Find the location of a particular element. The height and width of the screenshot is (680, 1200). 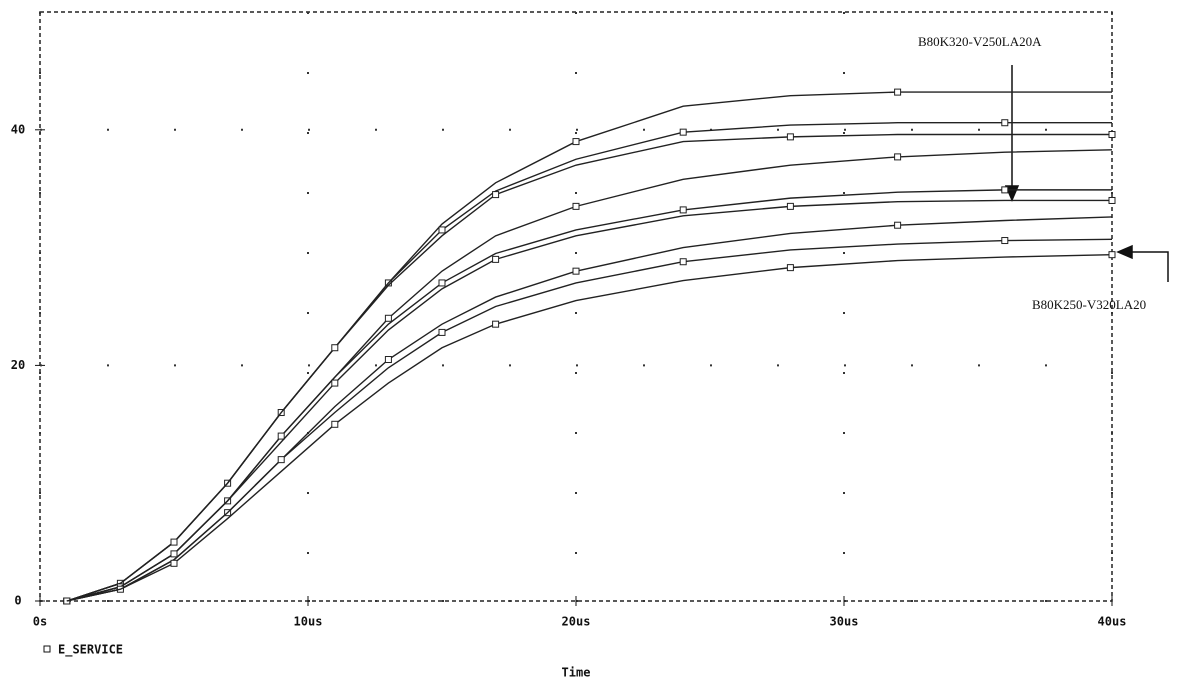

annotation: B80K250-V320LA20 is located at coordinates (1089, 304).